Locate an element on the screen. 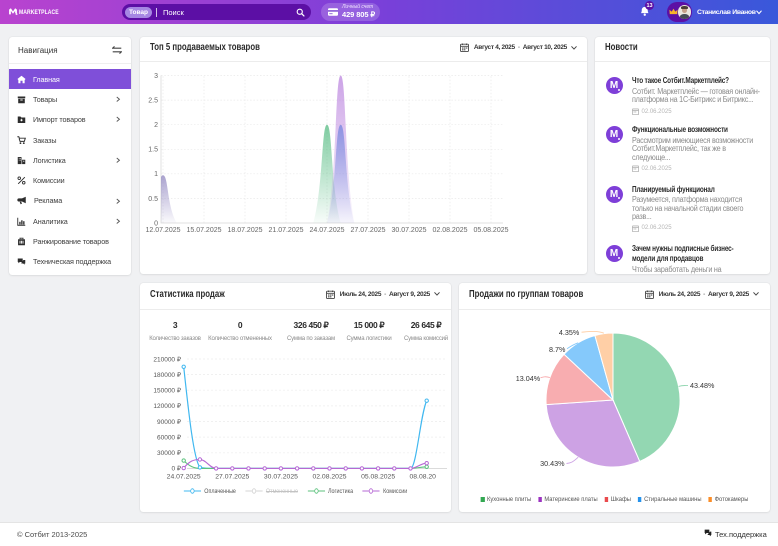 The width and height of the screenshot is (778, 546). svg-text: 8.7% is located at coordinates (557, 349).